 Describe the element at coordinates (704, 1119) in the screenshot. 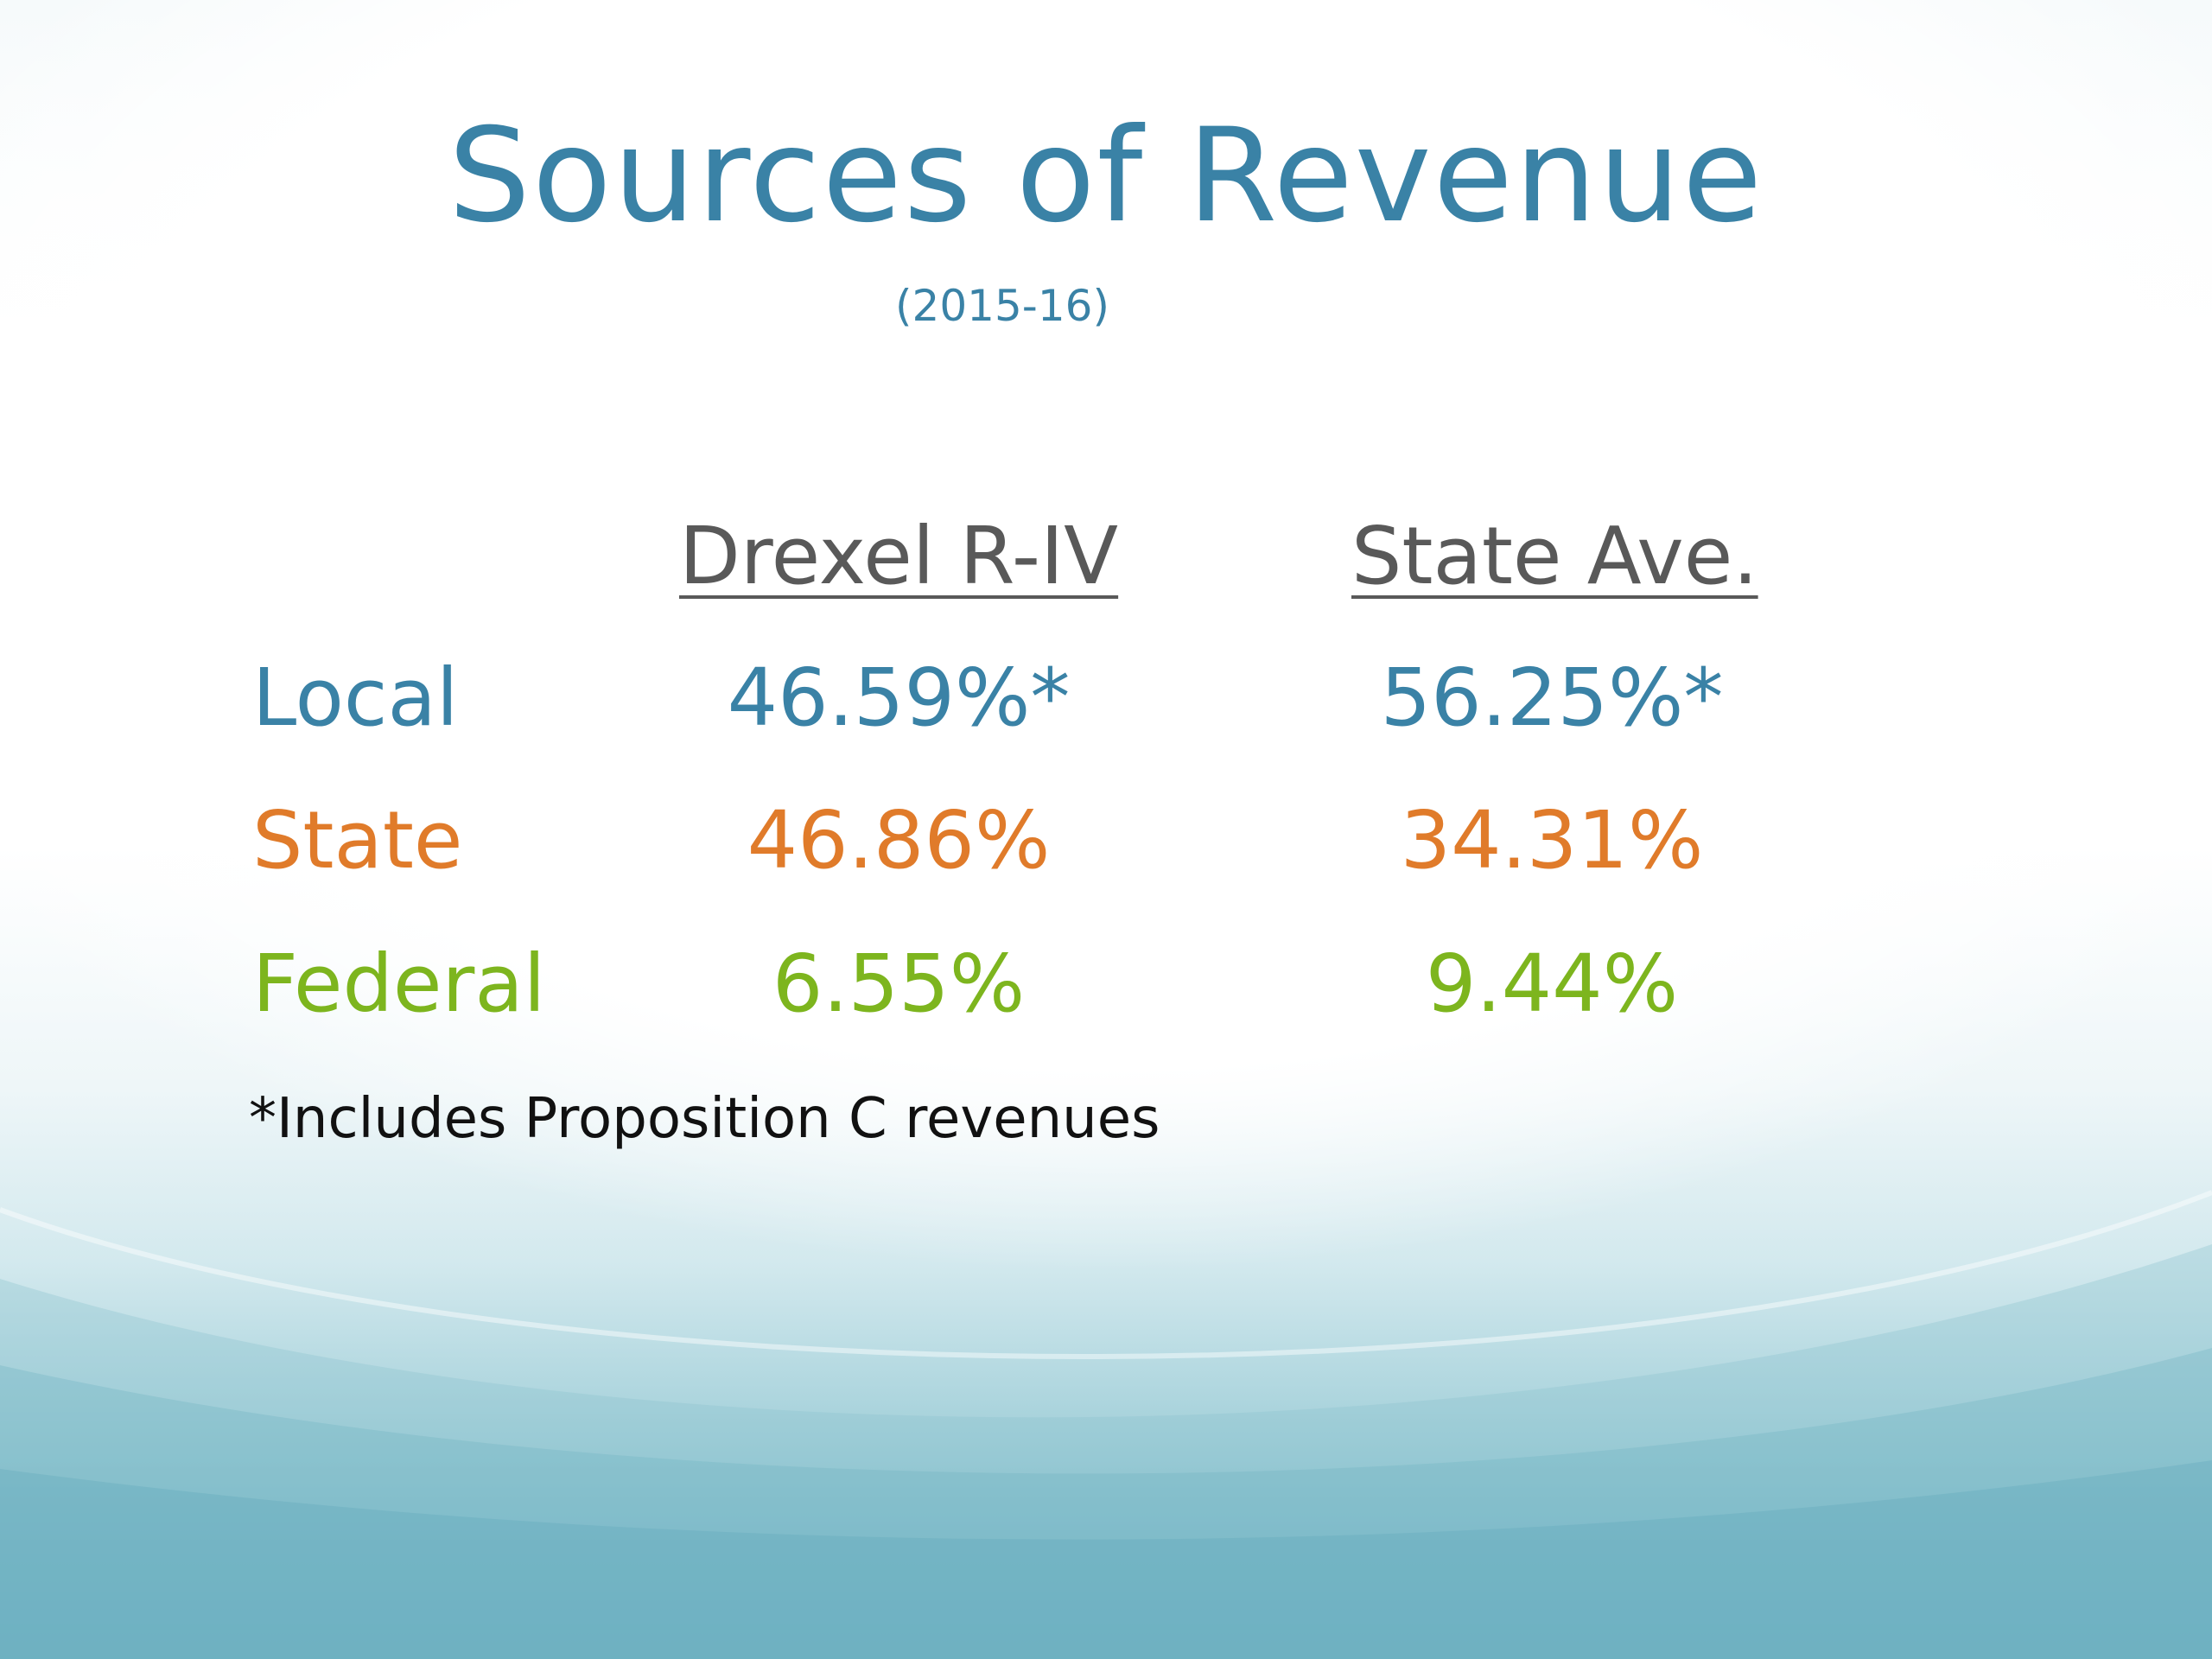

I see `footnote: *Includes Proposition C revenues` at that location.